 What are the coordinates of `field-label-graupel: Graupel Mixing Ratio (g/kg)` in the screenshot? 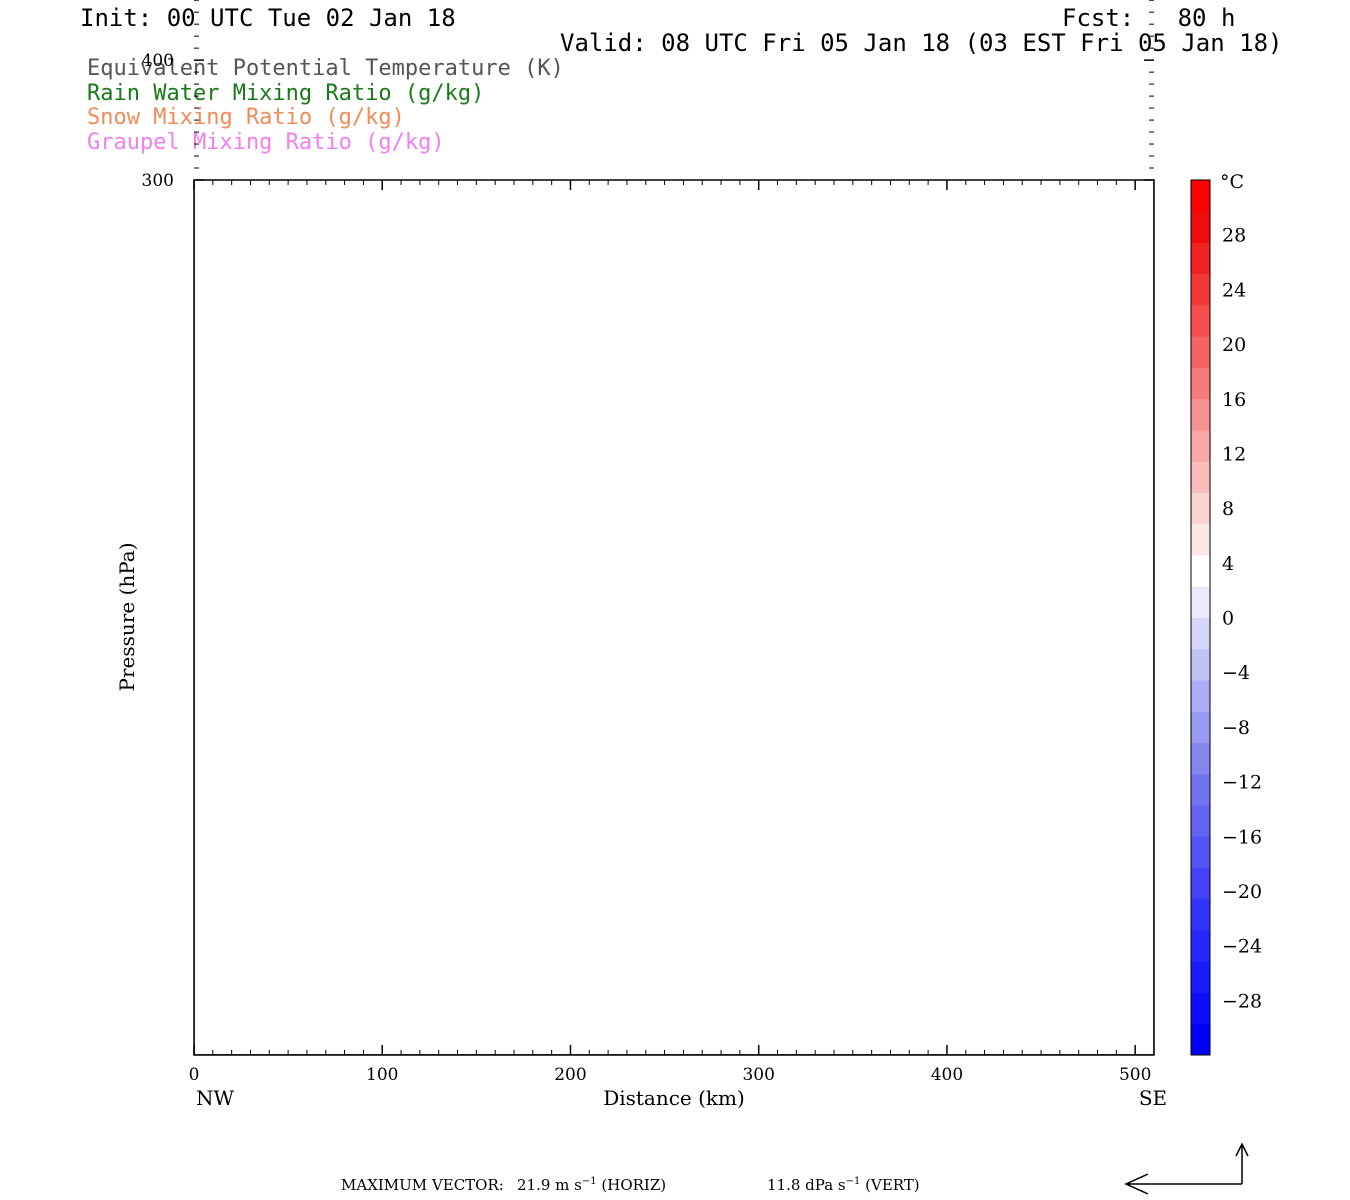 It's located at (266, 142).